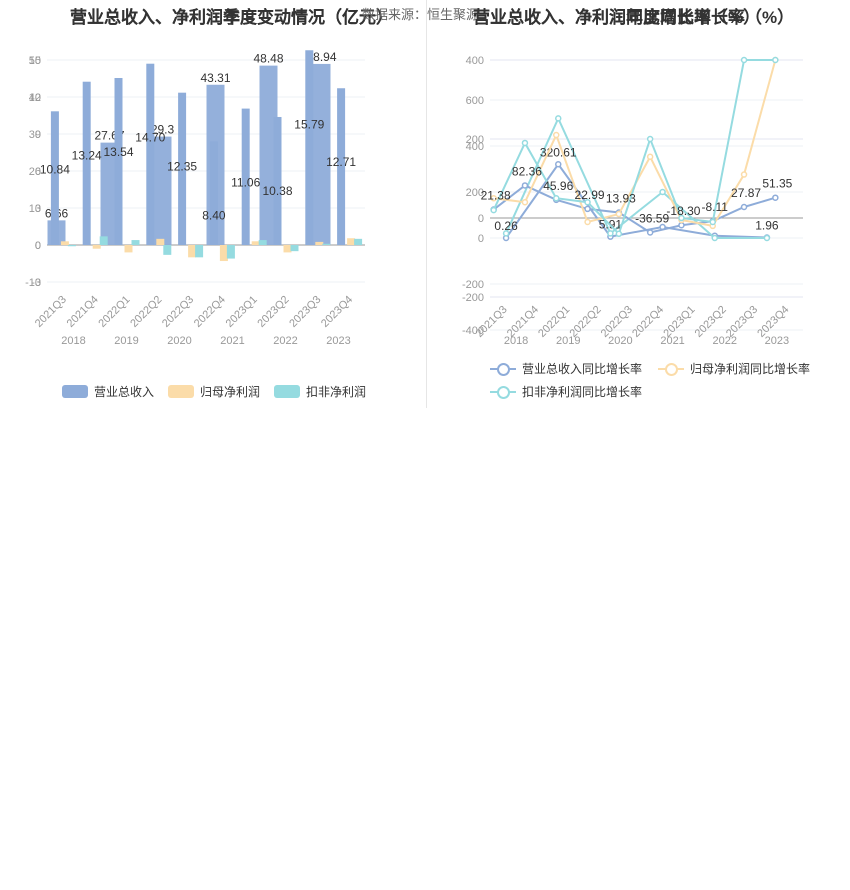 The width and height of the screenshot is (850, 890). What do you see at coordinates (230, 392) in the screenshot?
I see `legend-label-net-profit: 归母净利润` at bounding box center [230, 392].